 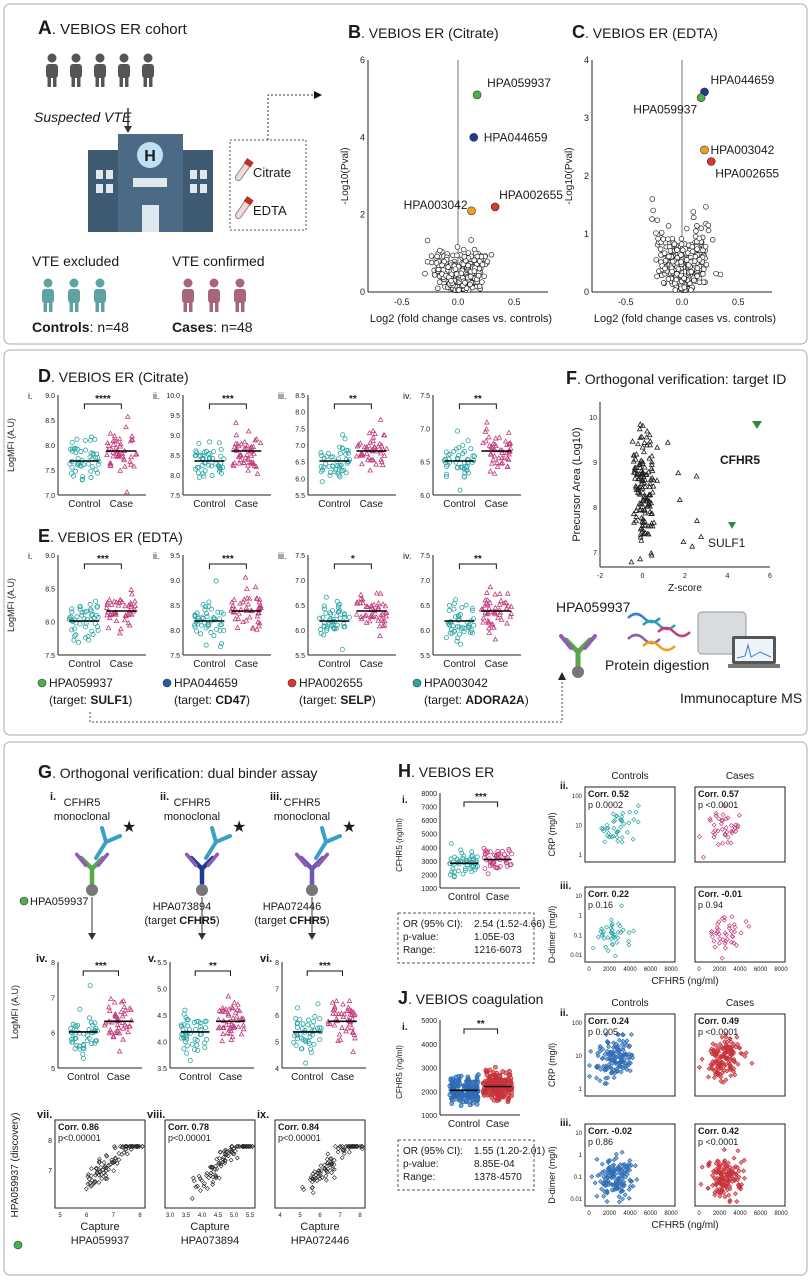 What do you see at coordinates (230, 700) in the screenshot?
I see `label-part: CD47` at bounding box center [230, 700].